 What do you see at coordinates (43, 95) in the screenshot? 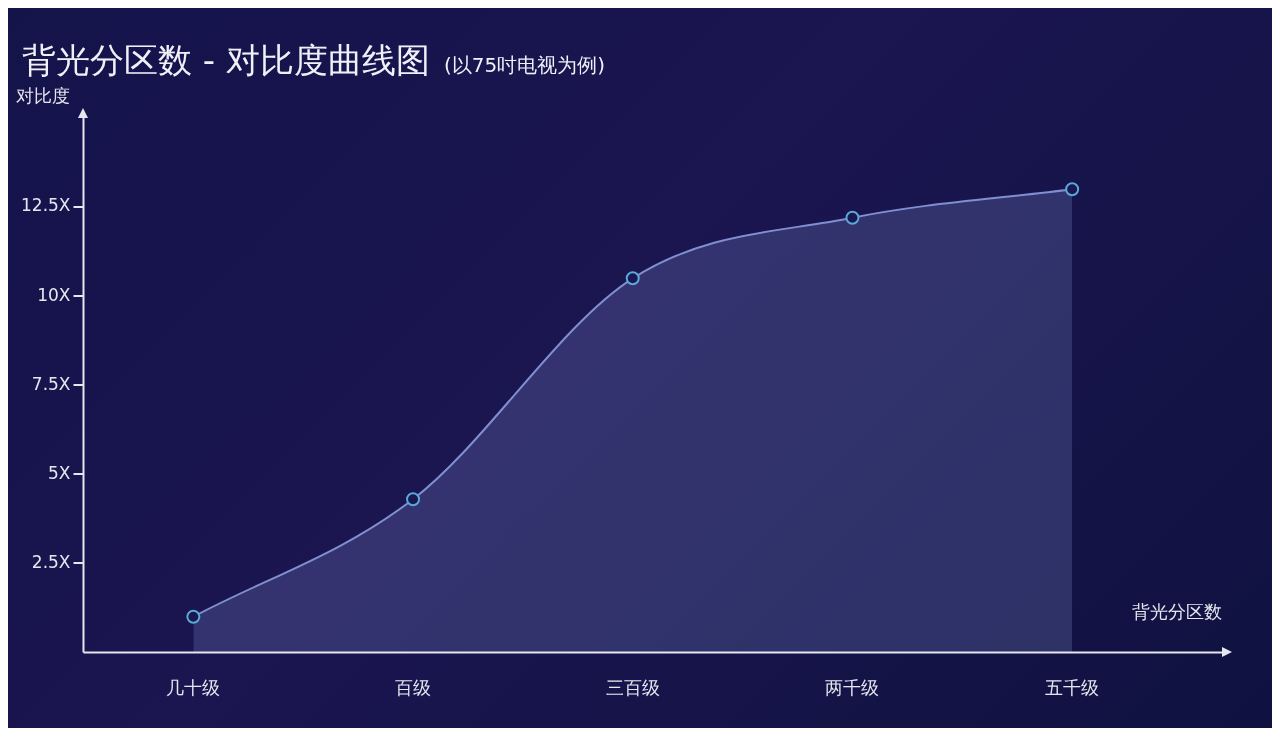
I see `y-axis-title: 对比度` at bounding box center [43, 95].